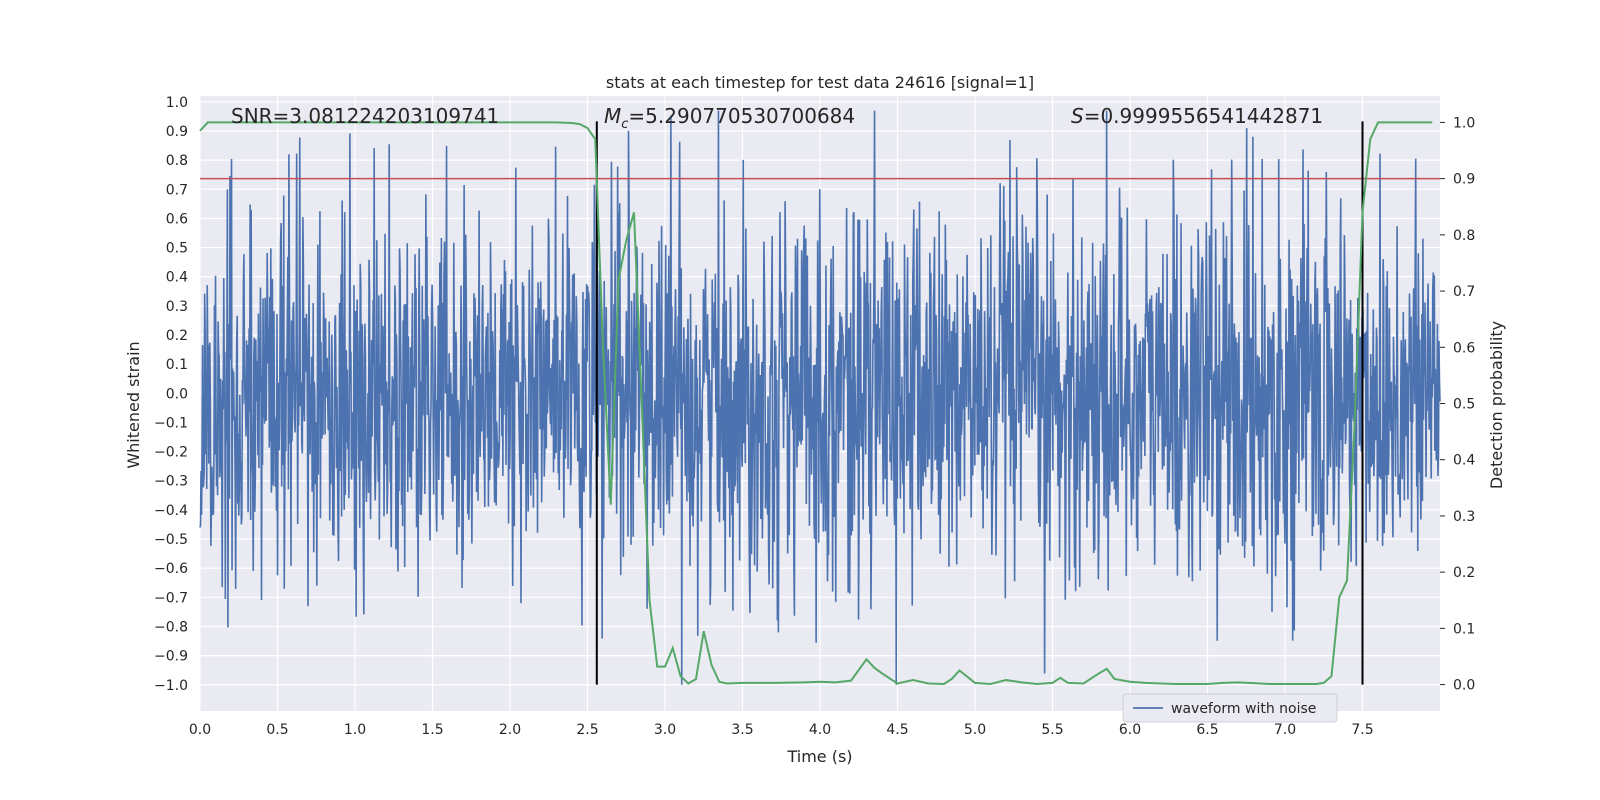  What do you see at coordinates (1464, 573) in the screenshot?
I see `y2-tick-label: 0.2` at bounding box center [1464, 573].